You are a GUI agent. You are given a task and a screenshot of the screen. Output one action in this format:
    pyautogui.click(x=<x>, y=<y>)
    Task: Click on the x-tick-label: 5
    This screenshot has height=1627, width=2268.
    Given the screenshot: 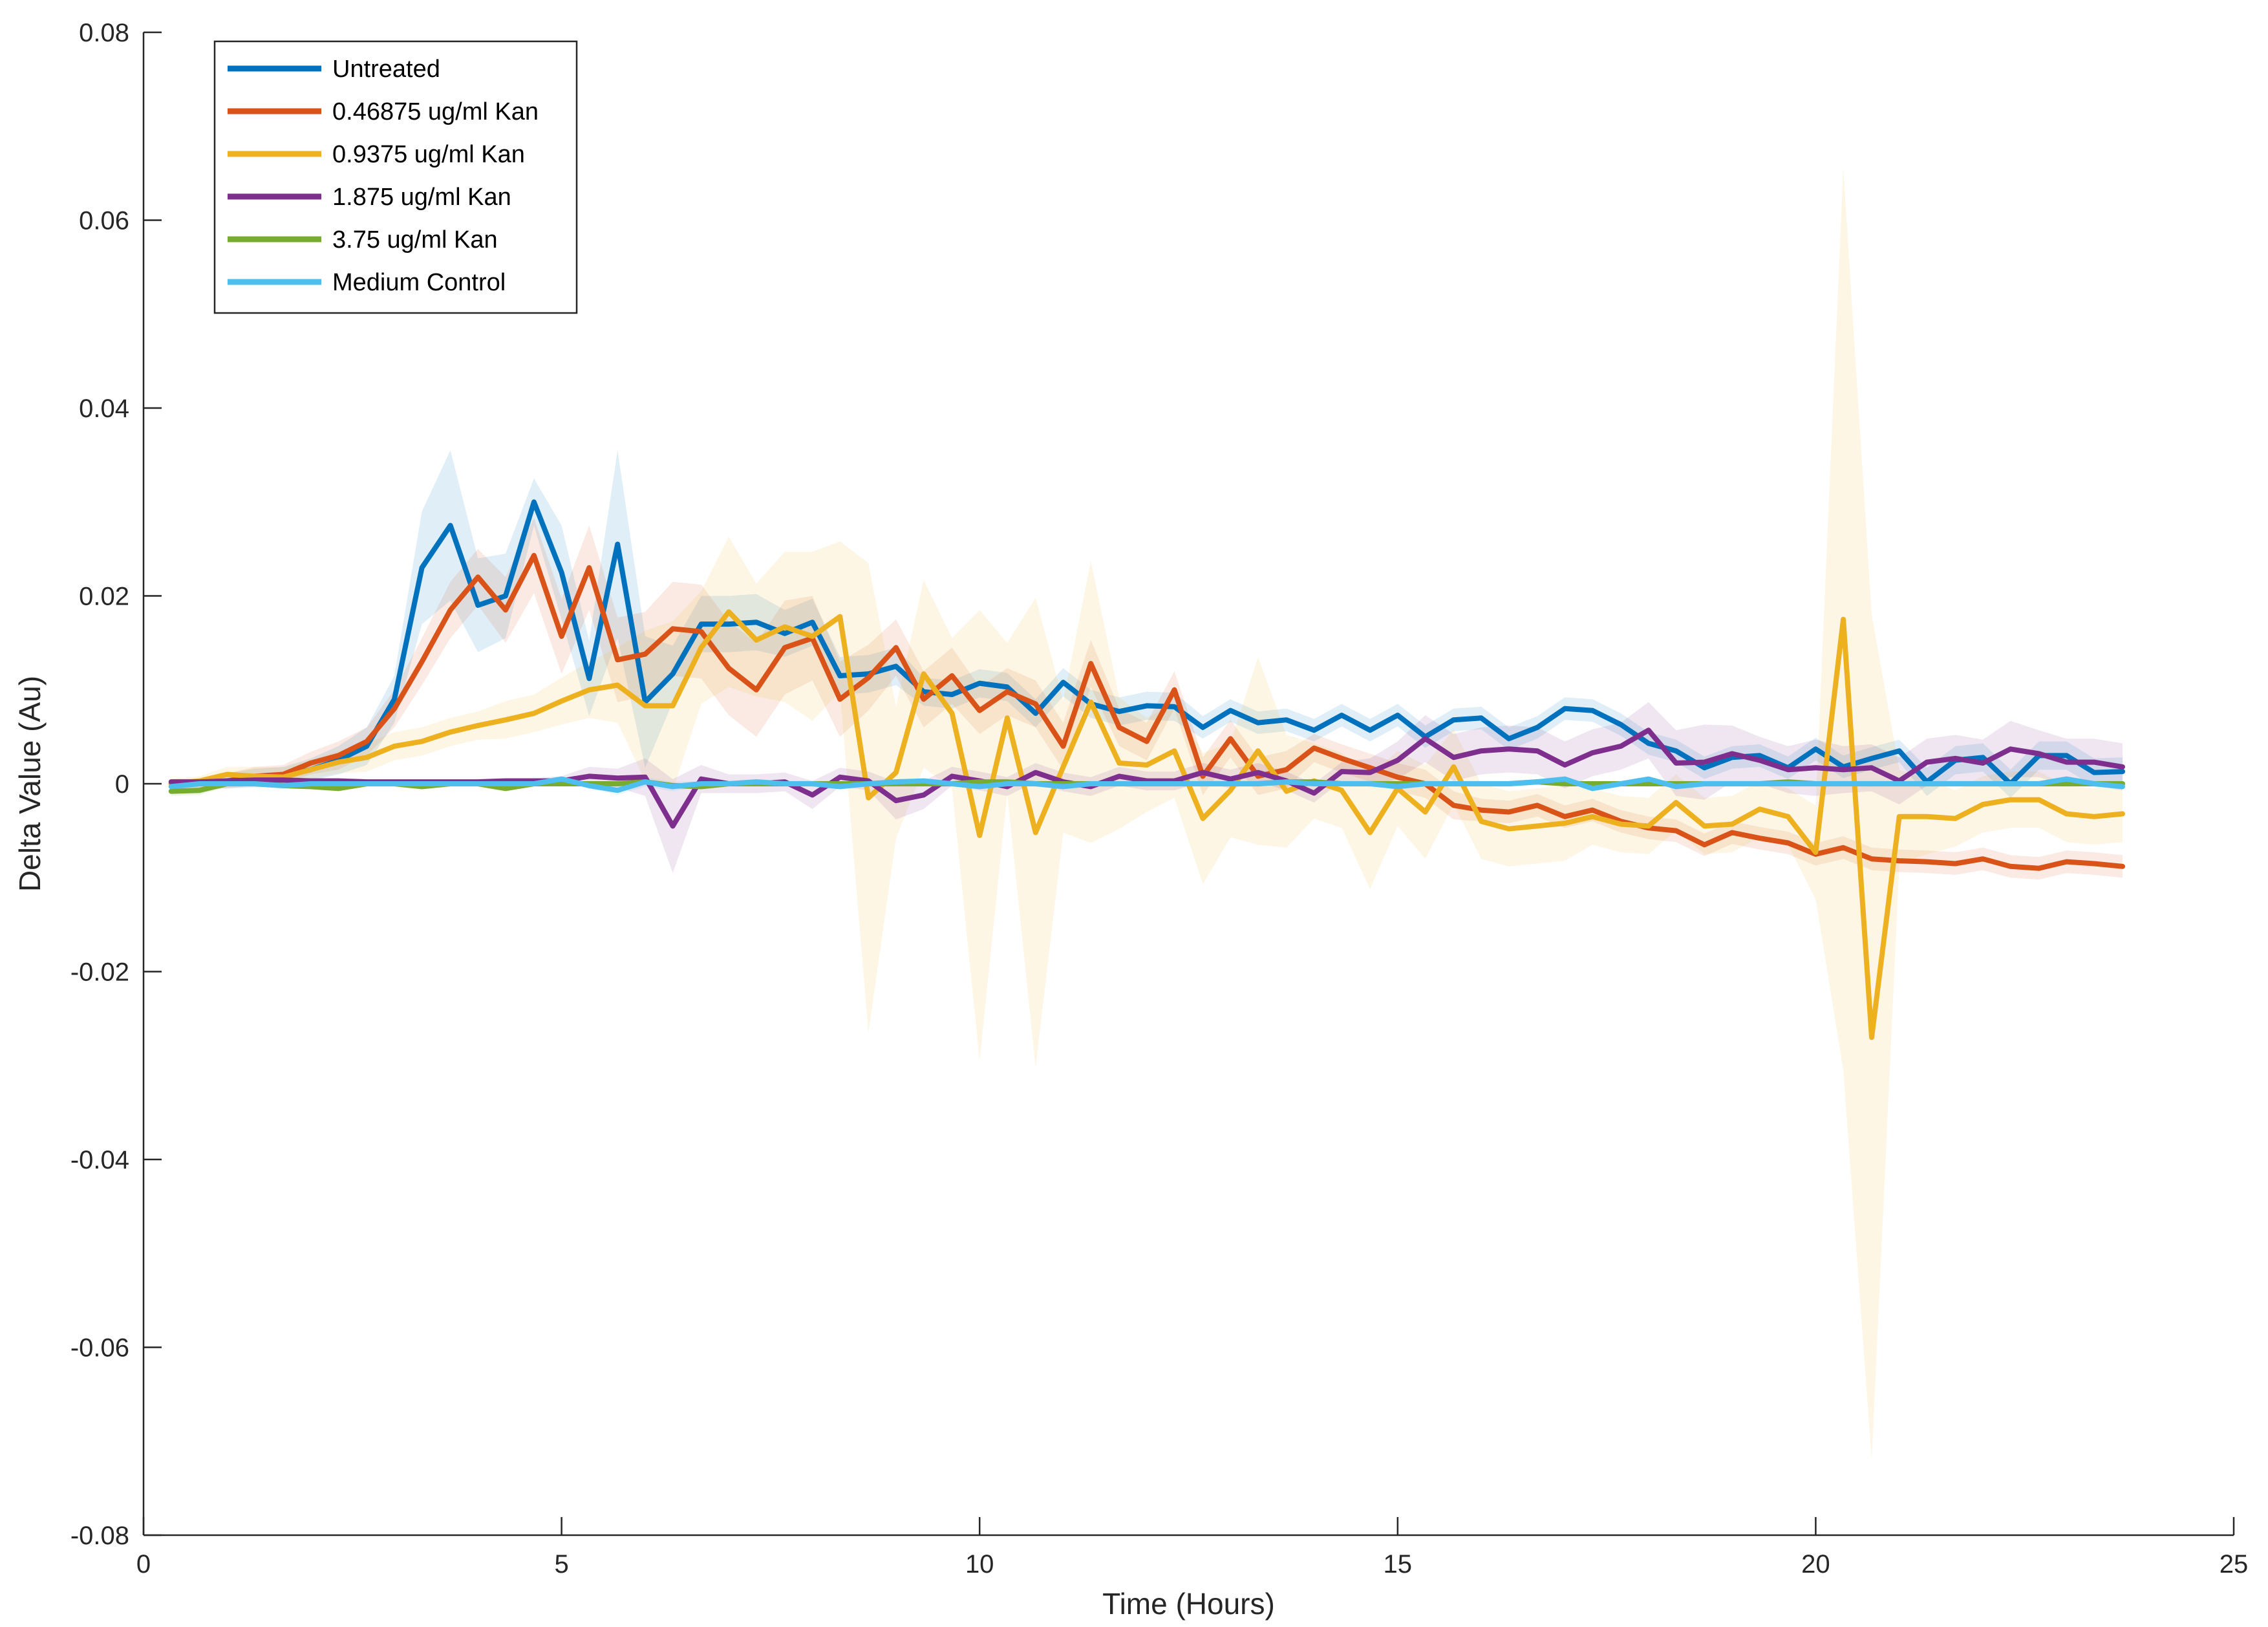 What is the action you would take?
    pyautogui.click(x=561, y=1565)
    